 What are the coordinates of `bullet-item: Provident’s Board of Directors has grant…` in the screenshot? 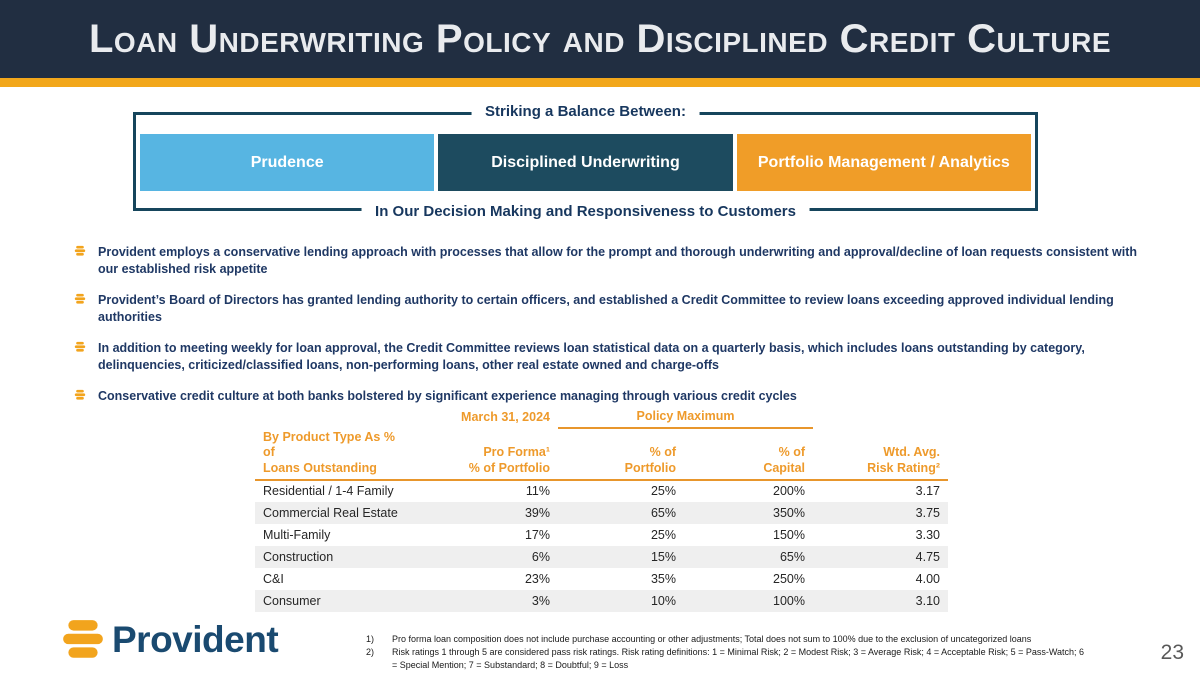 It's located at (613, 308).